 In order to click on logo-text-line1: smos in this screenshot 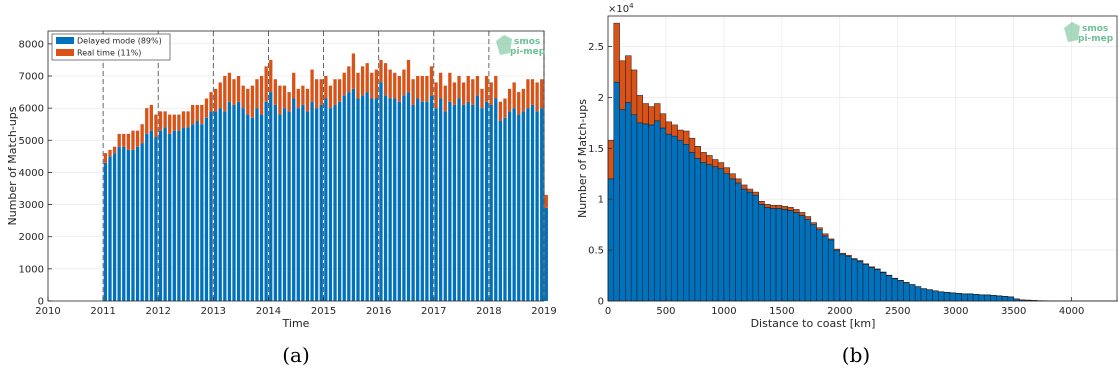, I will do `click(527, 42)`.